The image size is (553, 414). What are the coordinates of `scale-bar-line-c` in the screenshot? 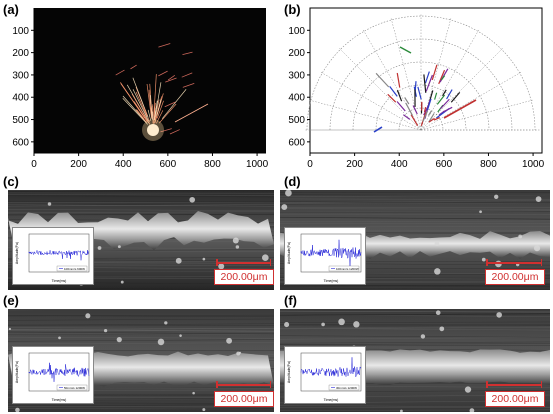 It's located at (243, 262).